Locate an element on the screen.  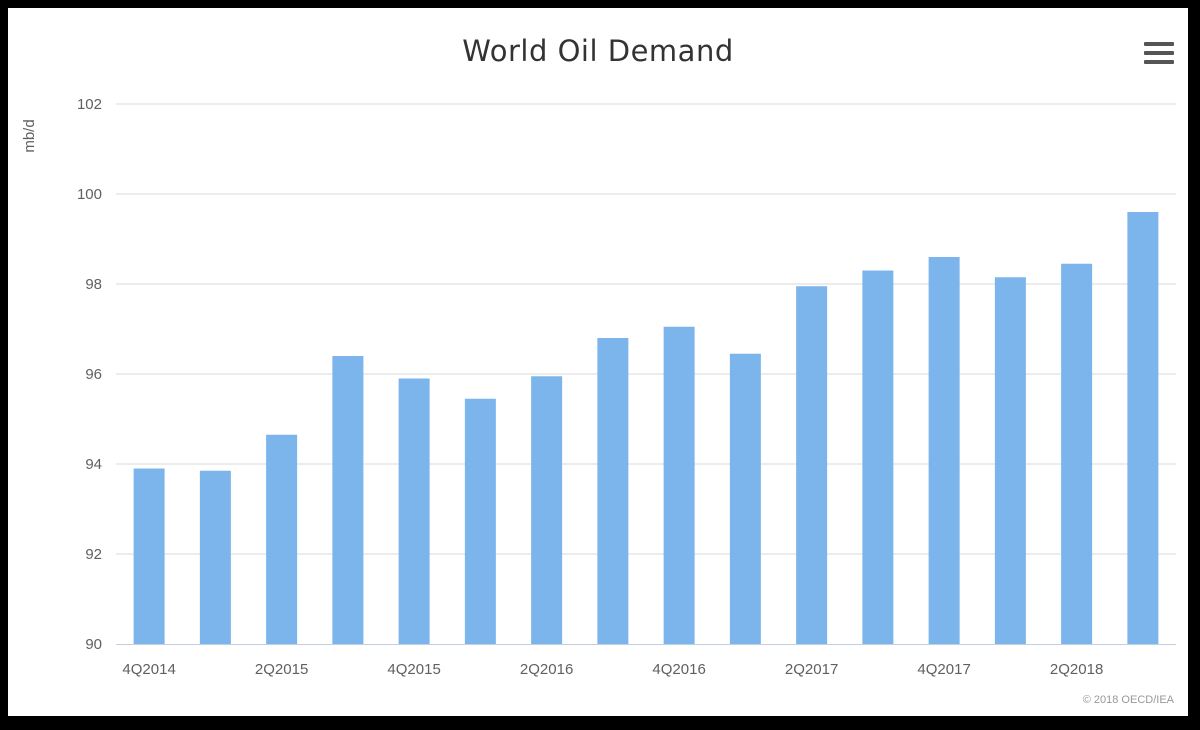
y-tick-label: 98 is located at coordinates (93, 284).